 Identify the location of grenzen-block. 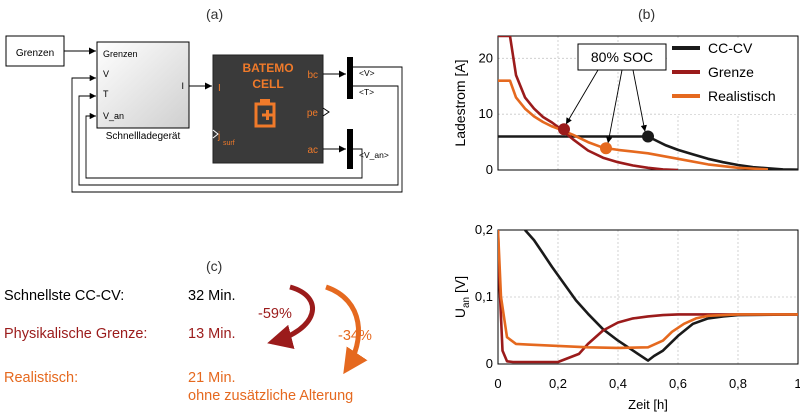
(35, 51).